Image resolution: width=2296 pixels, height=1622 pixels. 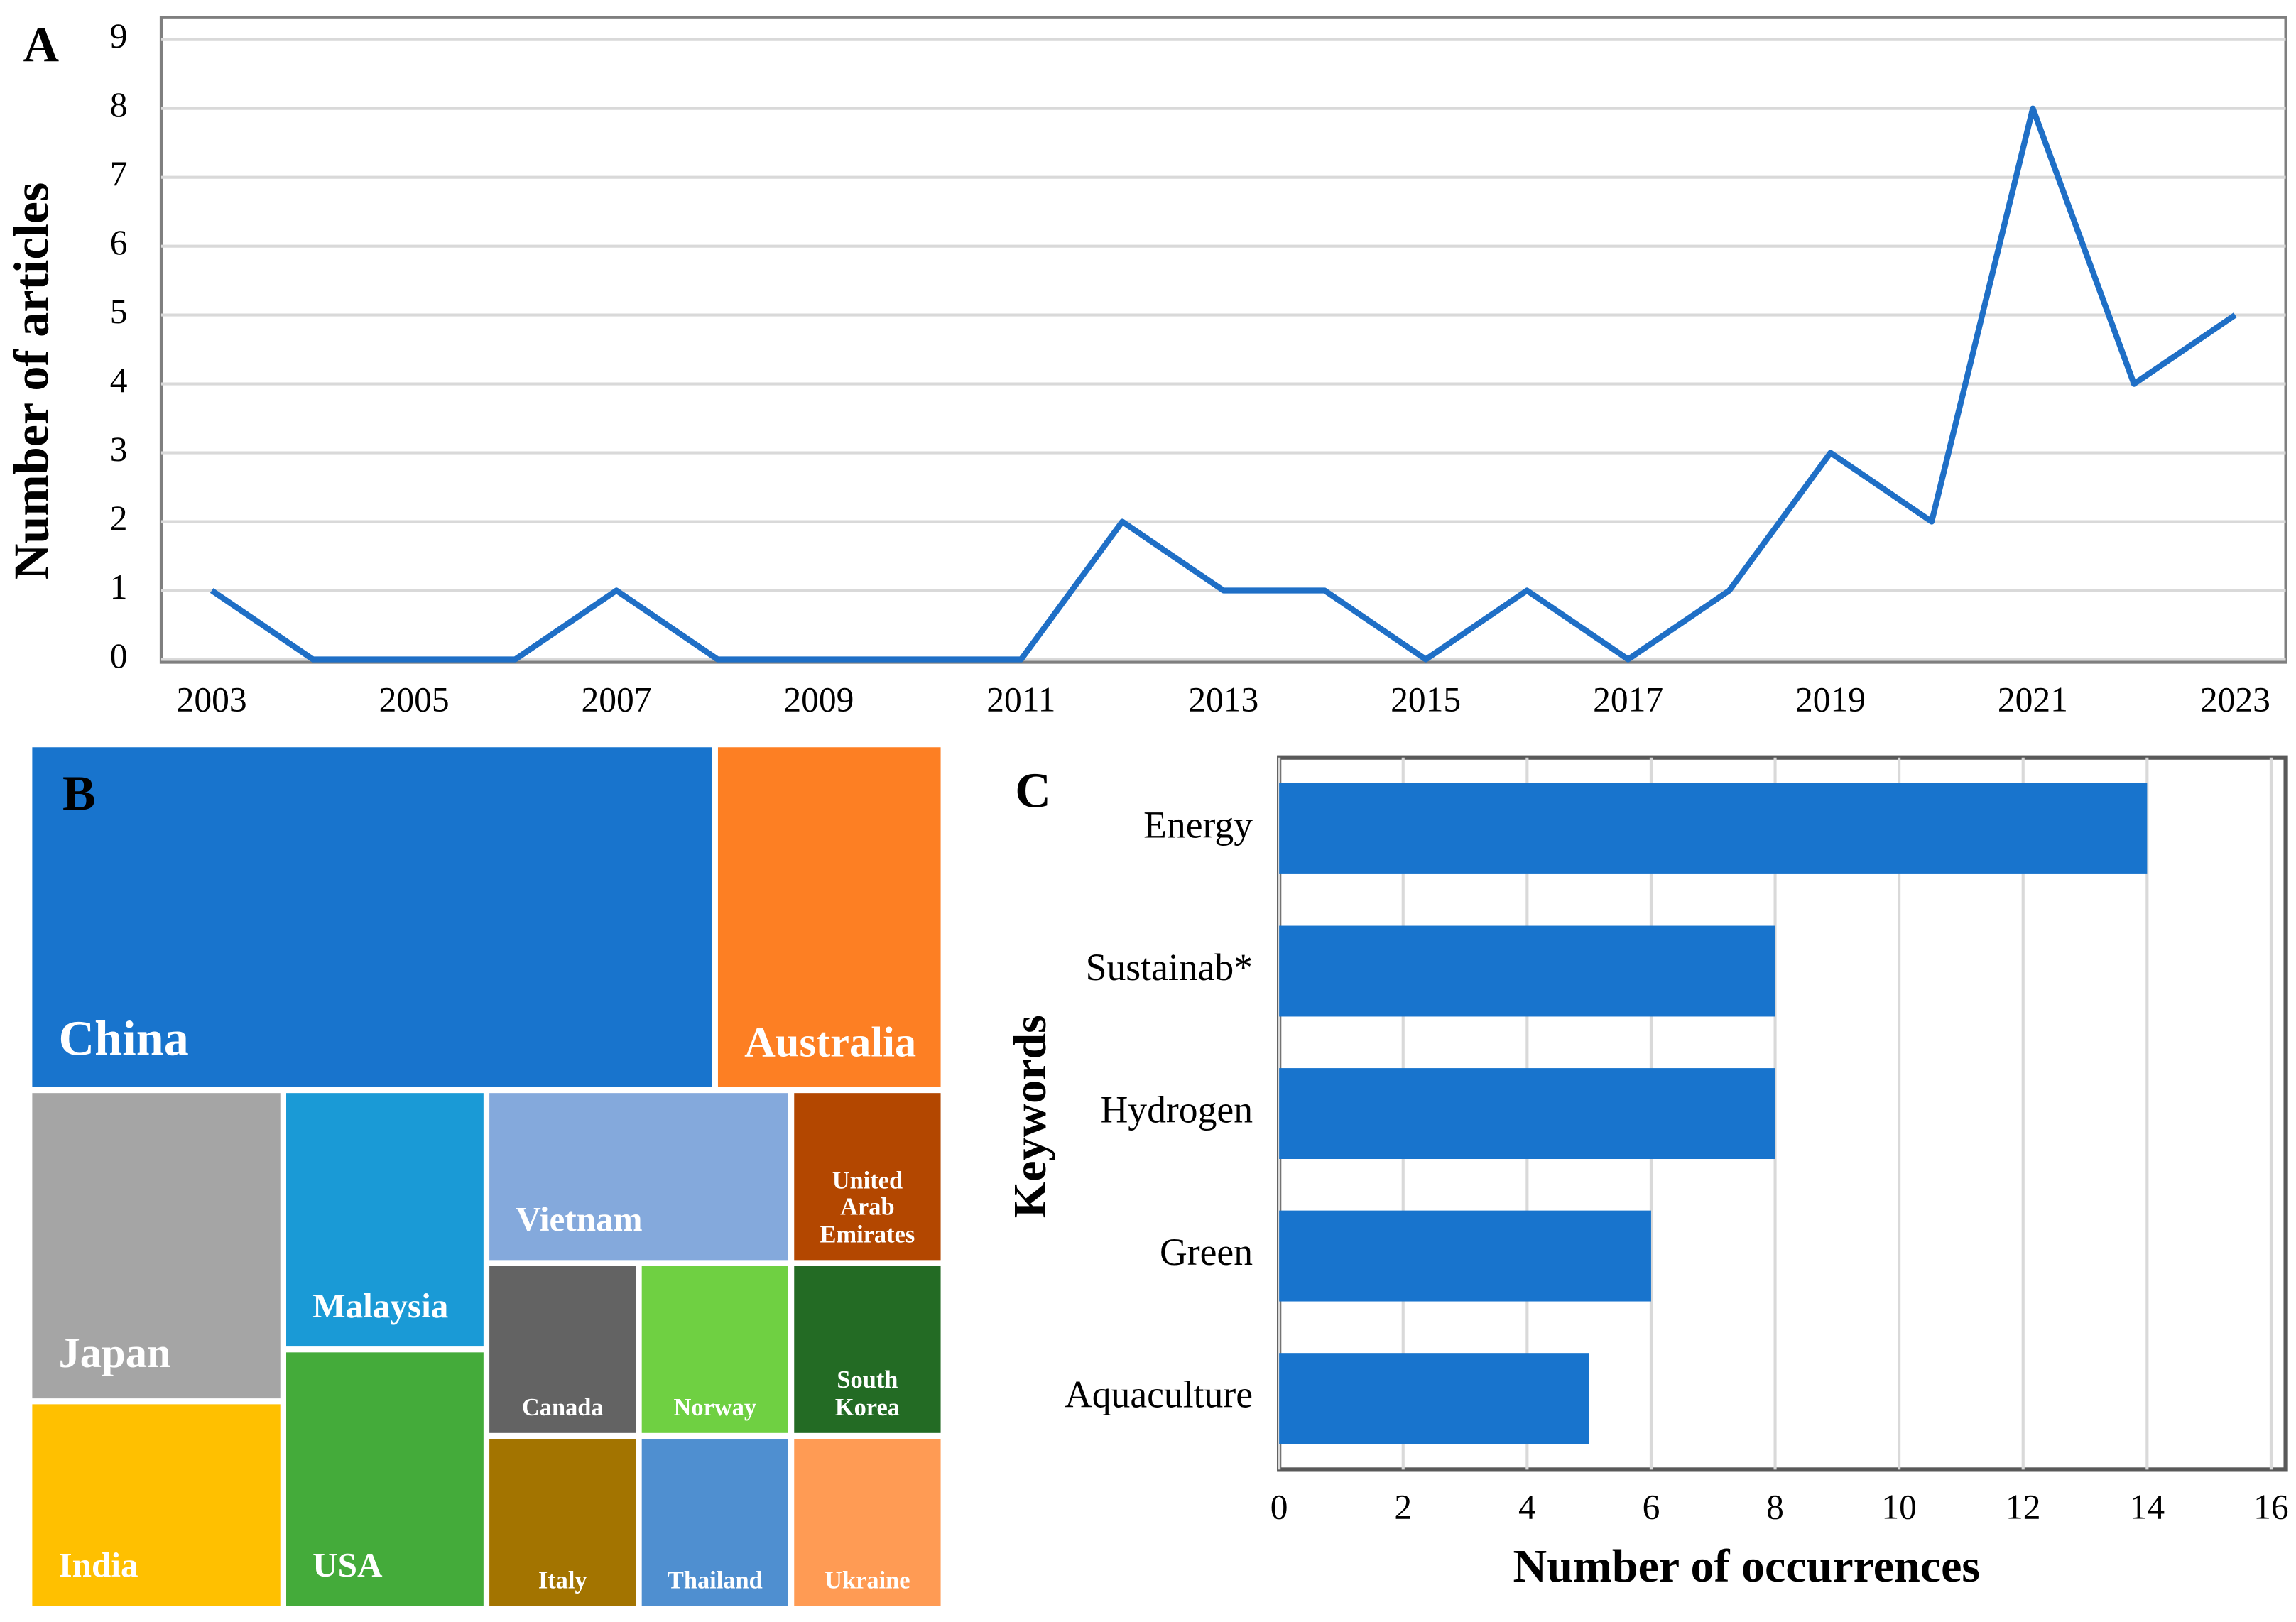 What do you see at coordinates (119, 104) in the screenshot?
I see `y-tick-label: 8` at bounding box center [119, 104].